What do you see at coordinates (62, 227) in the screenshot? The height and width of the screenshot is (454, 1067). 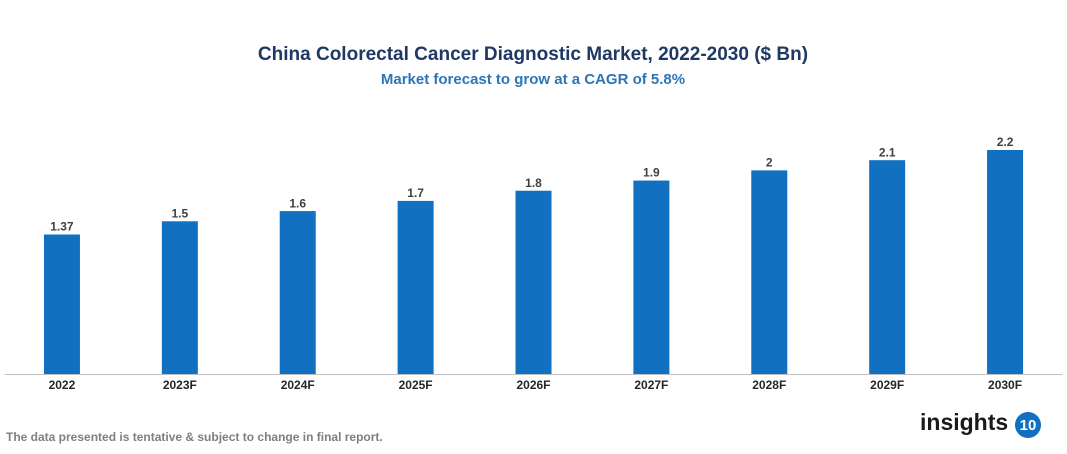 I see `value-label: 1.37` at bounding box center [62, 227].